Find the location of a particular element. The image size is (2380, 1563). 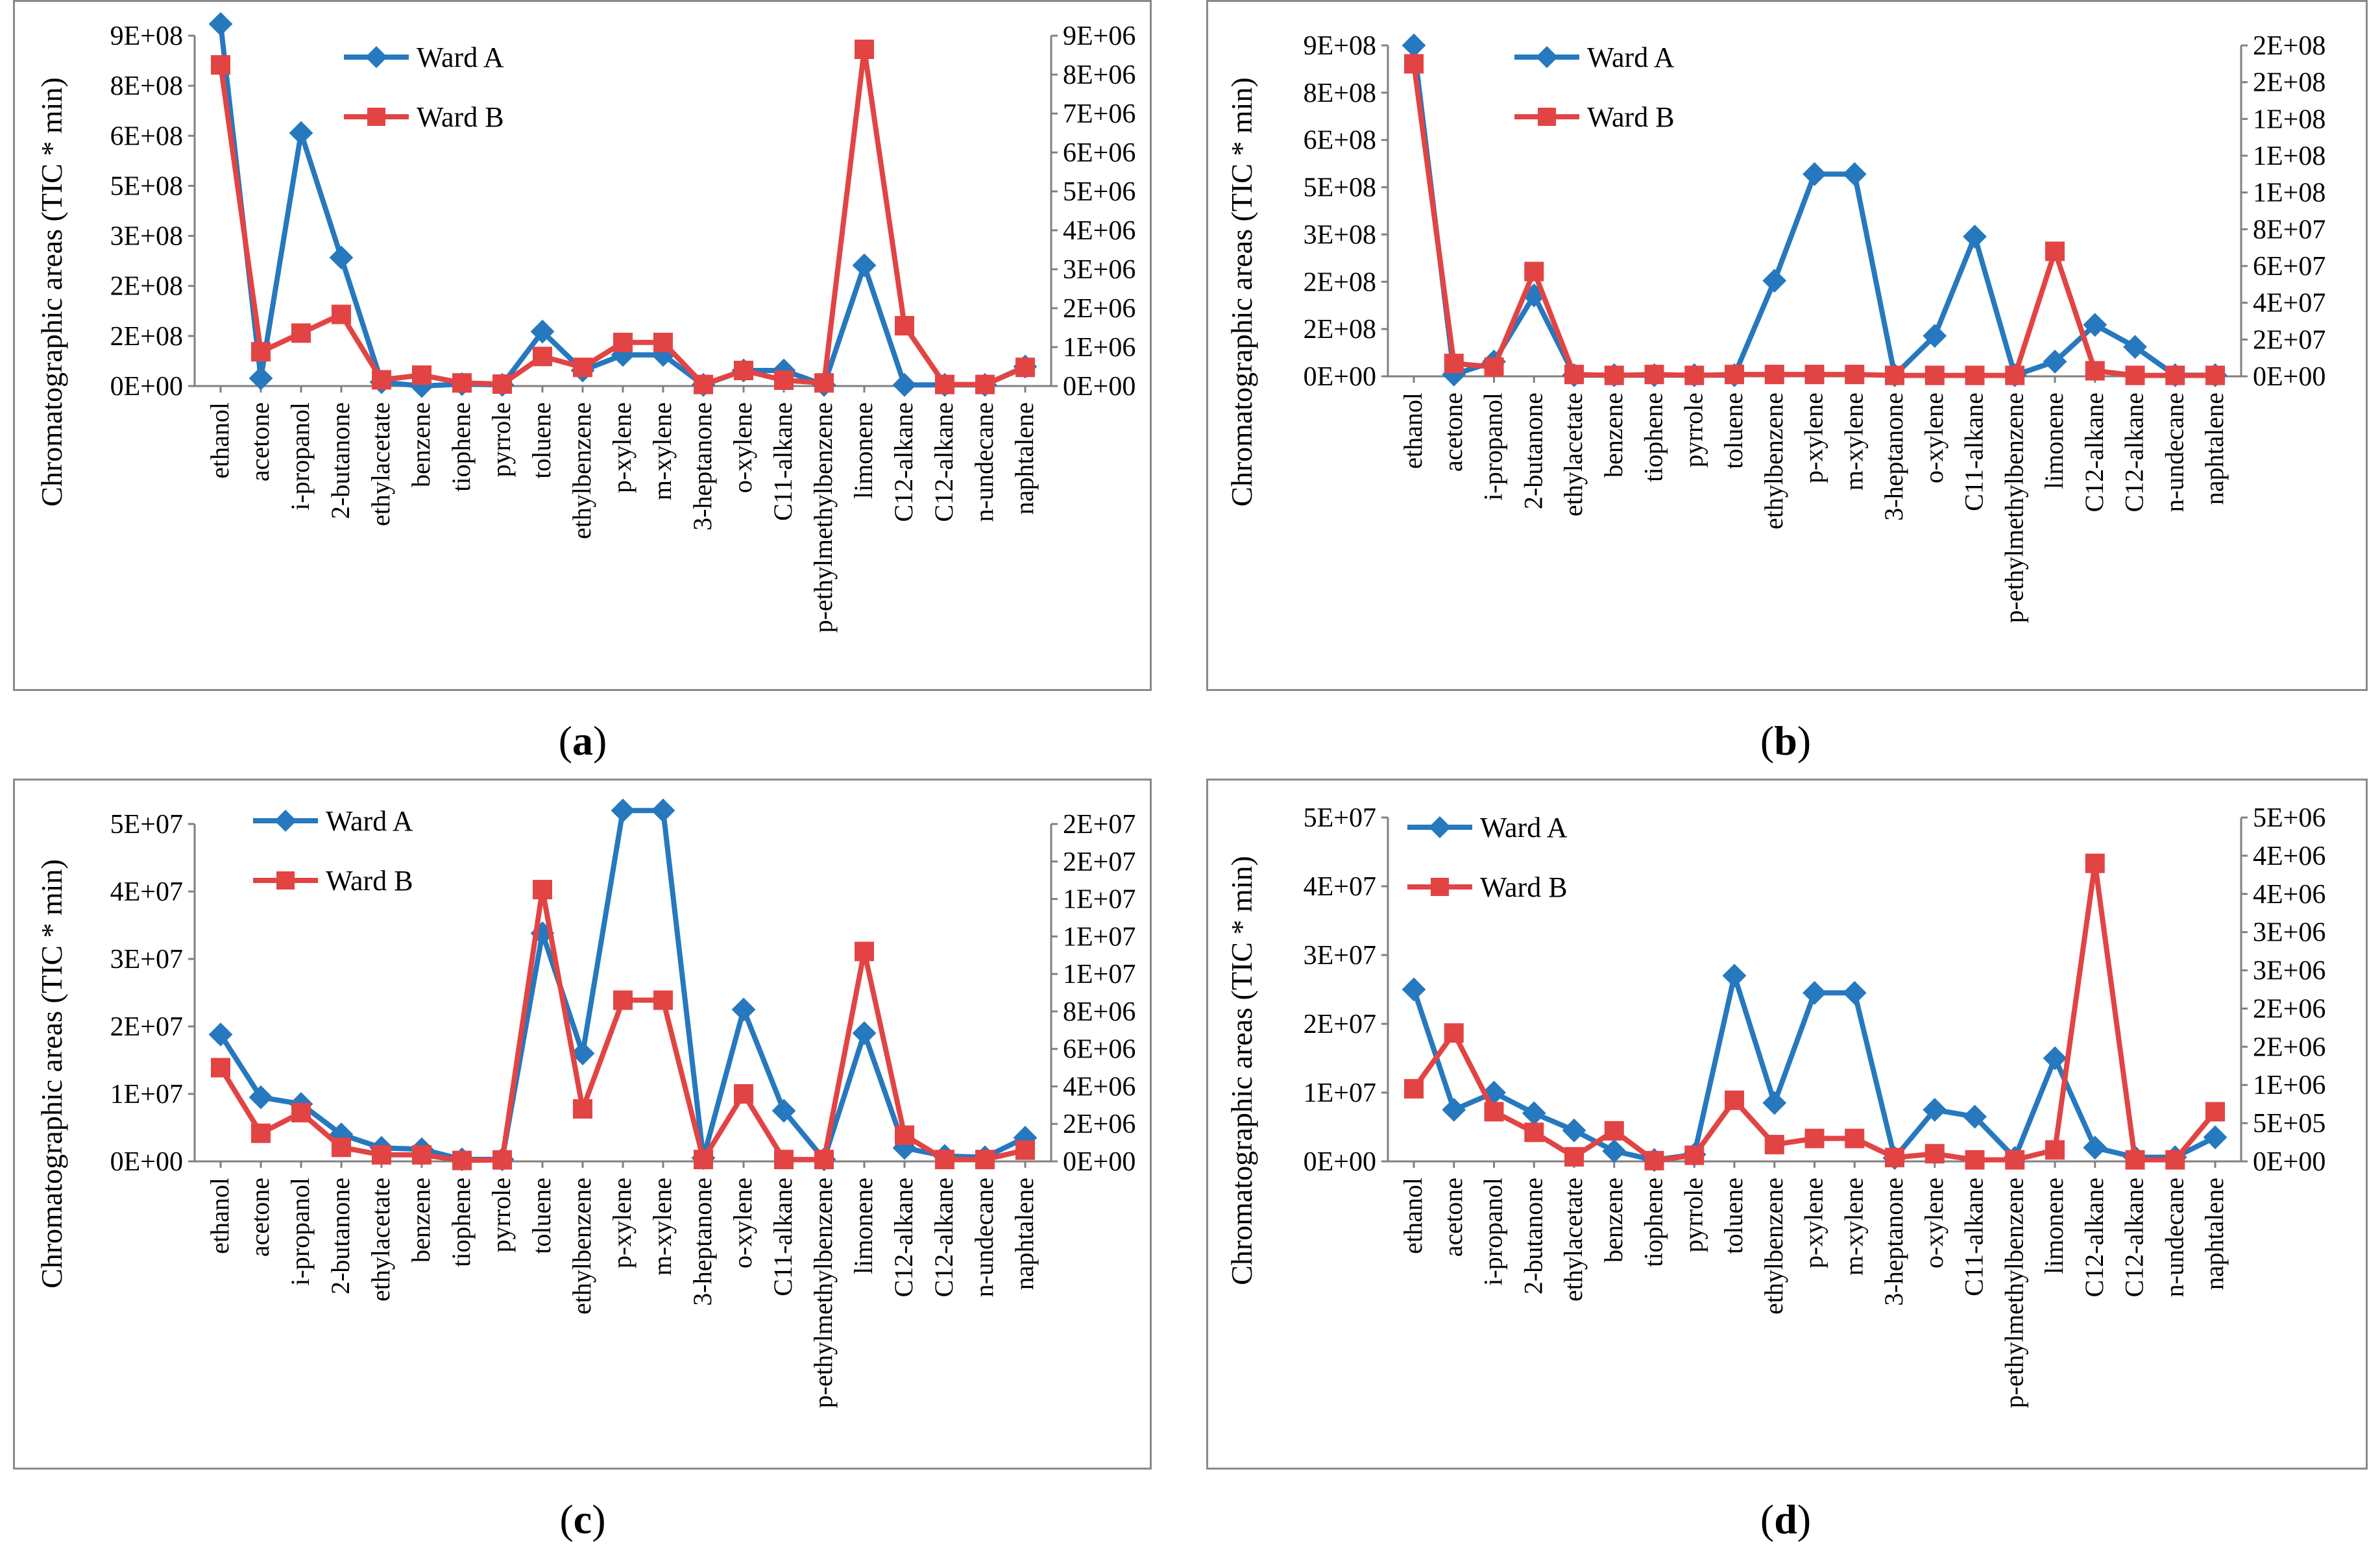

left-tick-label: 8E+08 is located at coordinates (1340, 94).